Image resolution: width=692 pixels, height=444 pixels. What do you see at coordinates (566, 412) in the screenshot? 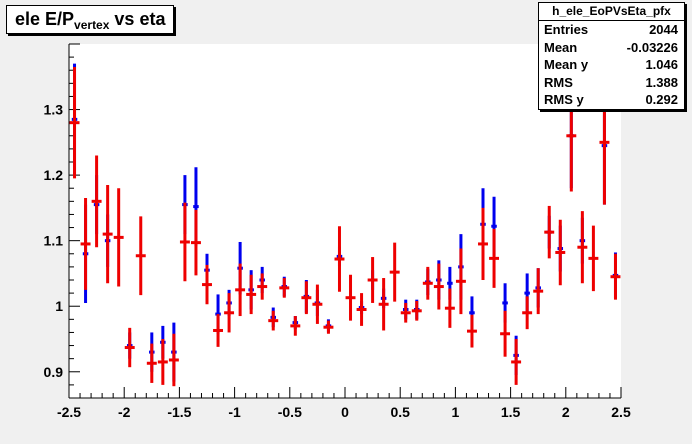
I see `x-tick-label: 2` at bounding box center [566, 412].